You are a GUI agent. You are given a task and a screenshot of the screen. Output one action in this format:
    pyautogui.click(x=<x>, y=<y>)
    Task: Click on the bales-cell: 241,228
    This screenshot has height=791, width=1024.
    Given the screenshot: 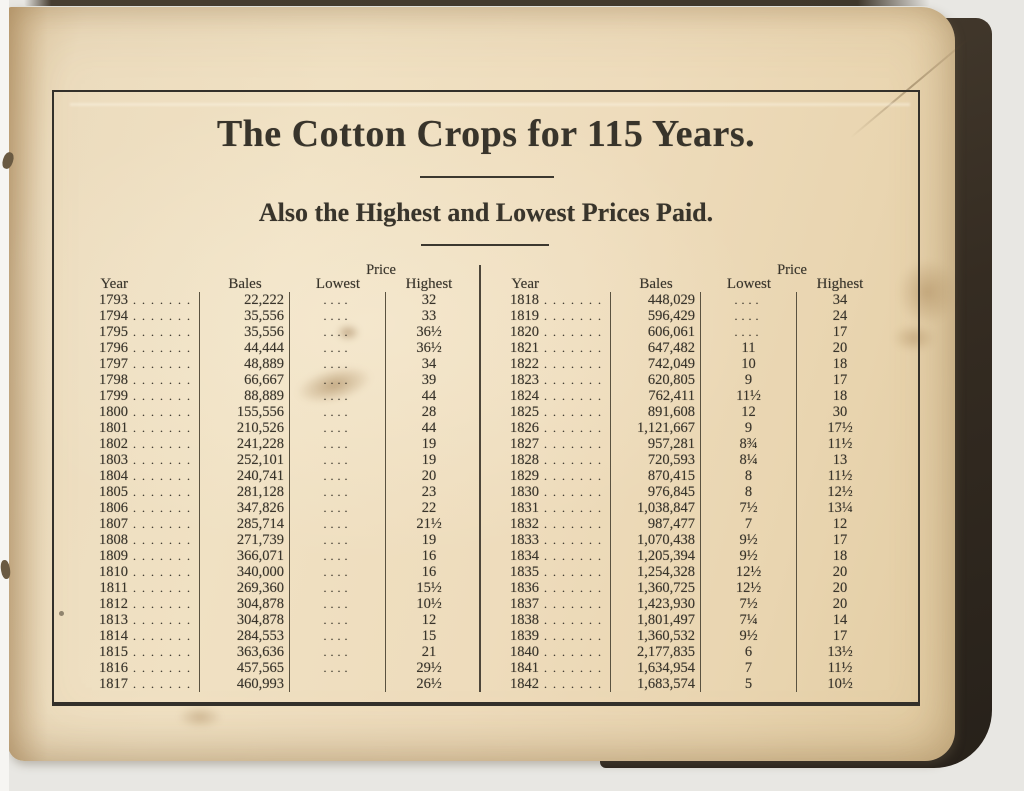 What is the action you would take?
    pyautogui.click(x=245, y=444)
    